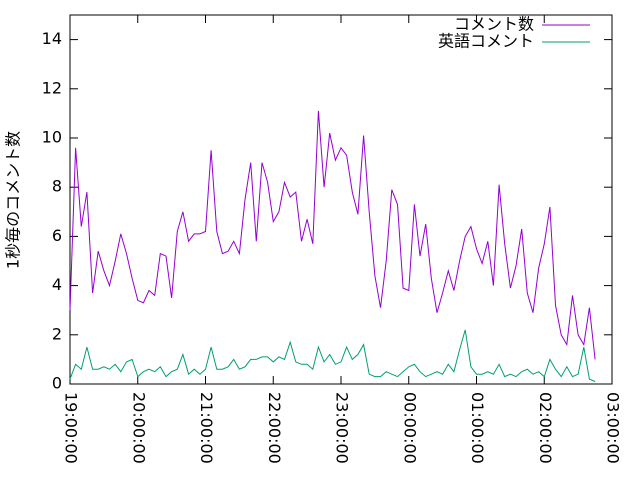 Image resolution: width=640 pixels, height=480 pixels. Describe the element at coordinates (486, 41) in the screenshot. I see `legend-label: 英語コメント` at that location.